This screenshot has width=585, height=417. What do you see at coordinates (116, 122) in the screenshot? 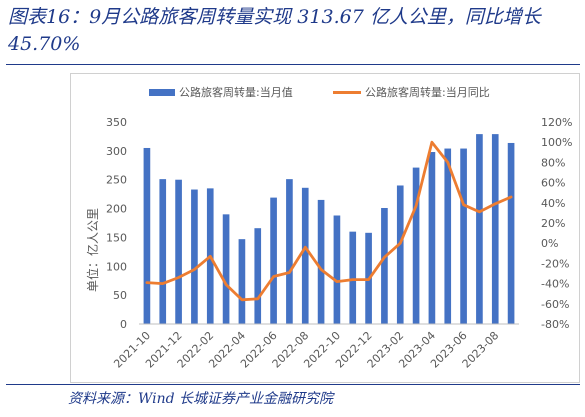
I see `left-tick-label: 350` at bounding box center [116, 122].